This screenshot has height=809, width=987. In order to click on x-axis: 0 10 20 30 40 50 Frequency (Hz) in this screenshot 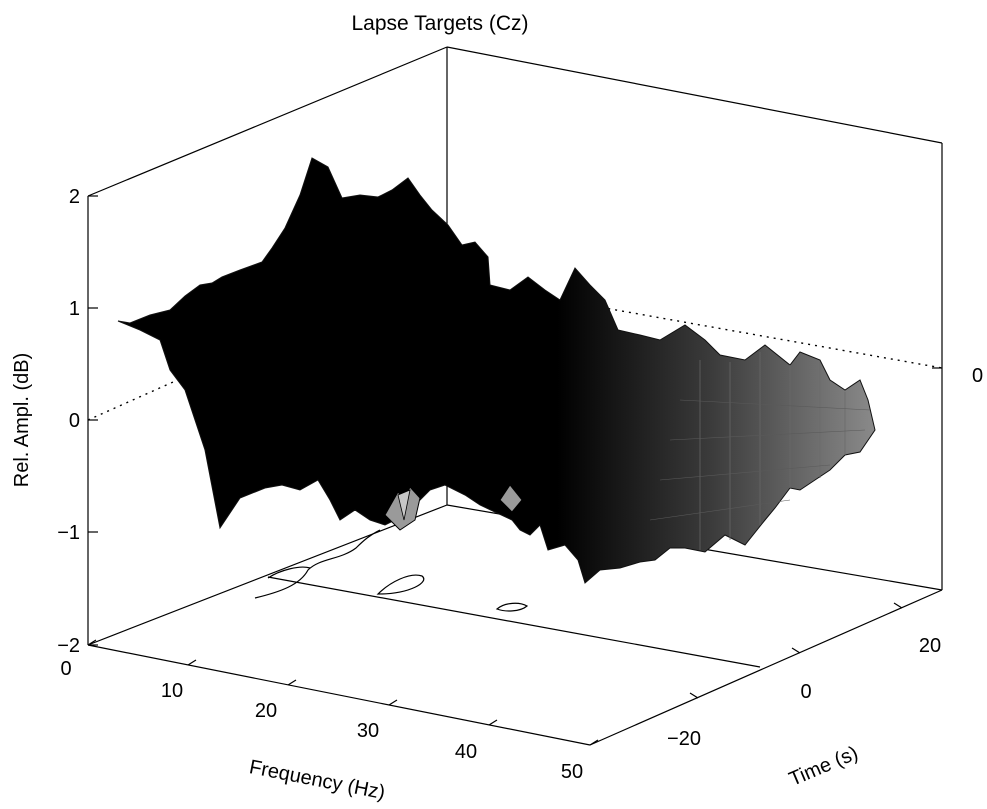, I will do `click(329, 721)`.